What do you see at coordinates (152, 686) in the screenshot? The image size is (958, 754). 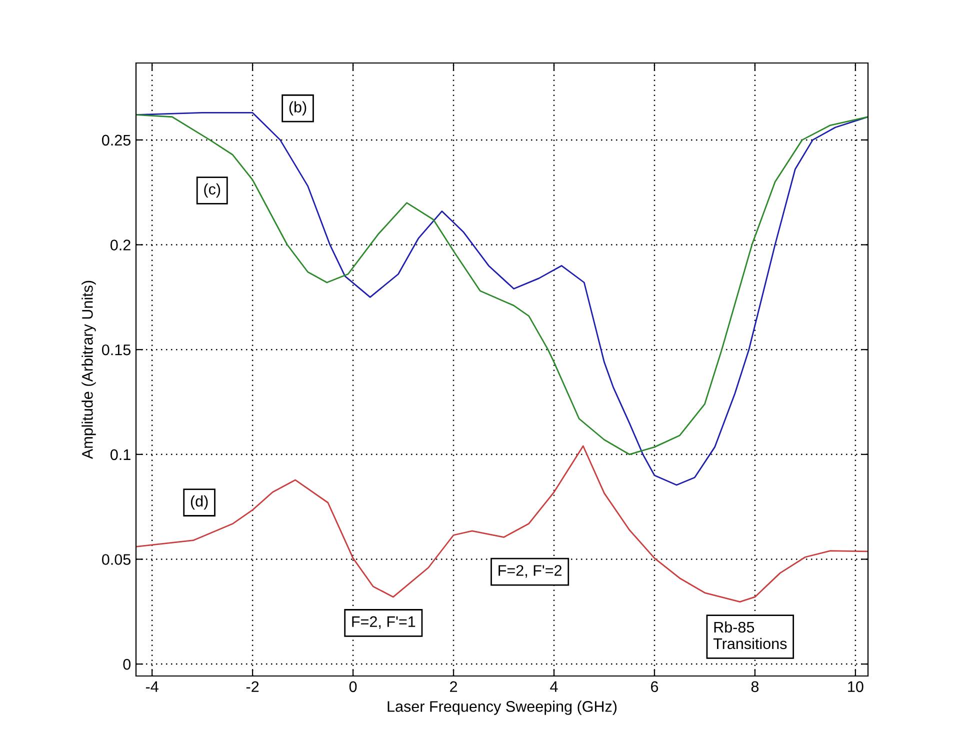 I see `x-tick-label: -4` at bounding box center [152, 686].